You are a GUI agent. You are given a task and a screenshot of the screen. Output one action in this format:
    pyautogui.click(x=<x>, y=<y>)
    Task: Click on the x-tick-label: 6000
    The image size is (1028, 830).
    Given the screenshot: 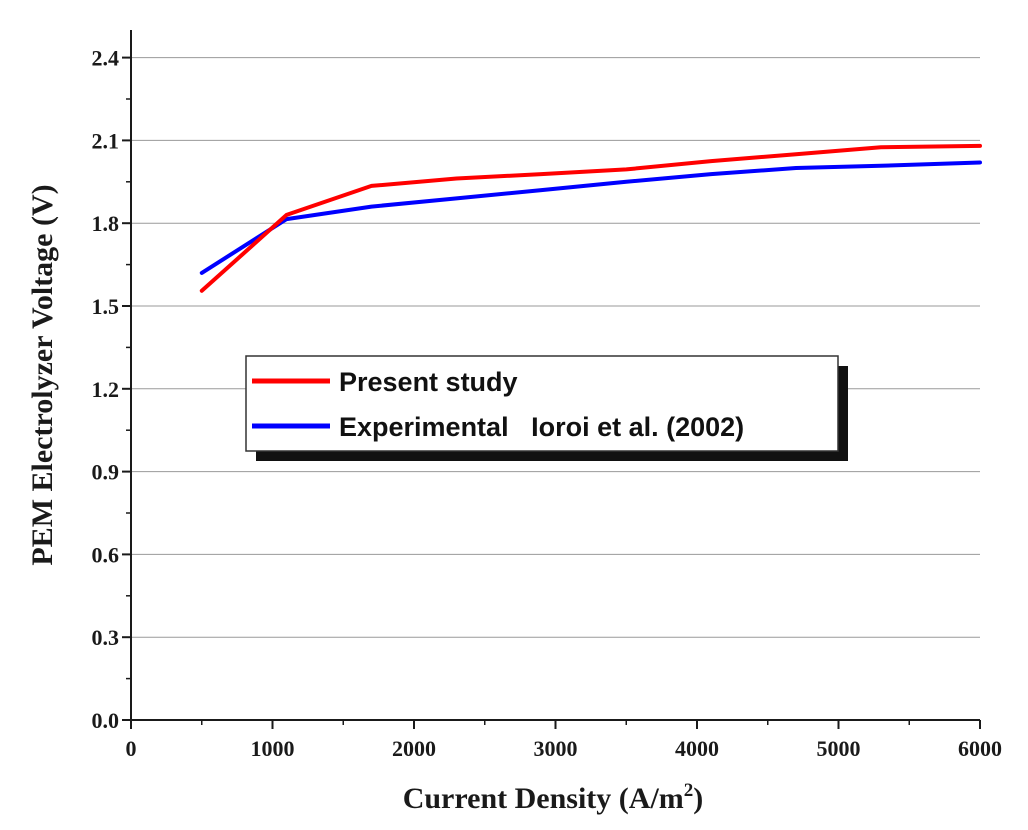 What is the action you would take?
    pyautogui.click(x=980, y=748)
    